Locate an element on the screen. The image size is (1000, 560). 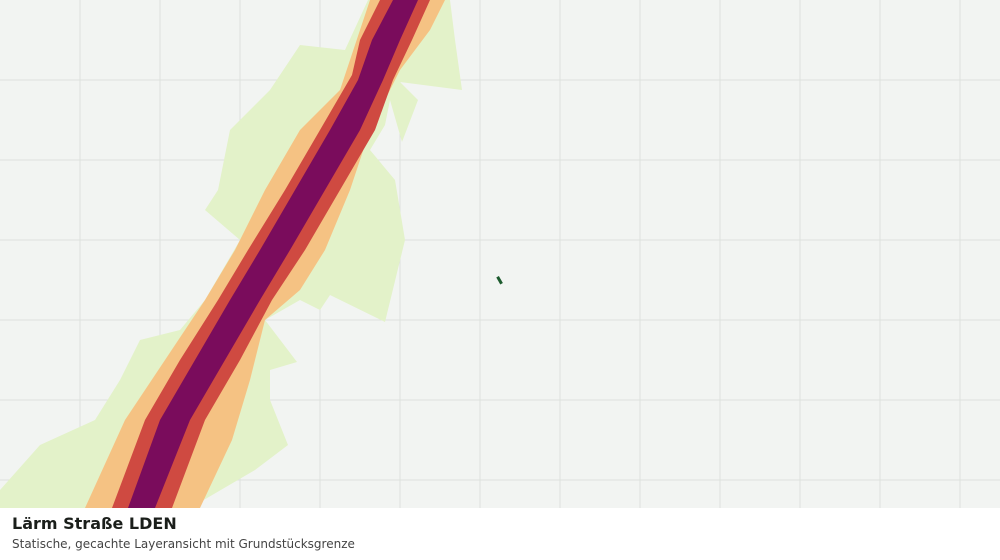
parcel-marker is located at coordinates (499, 280).